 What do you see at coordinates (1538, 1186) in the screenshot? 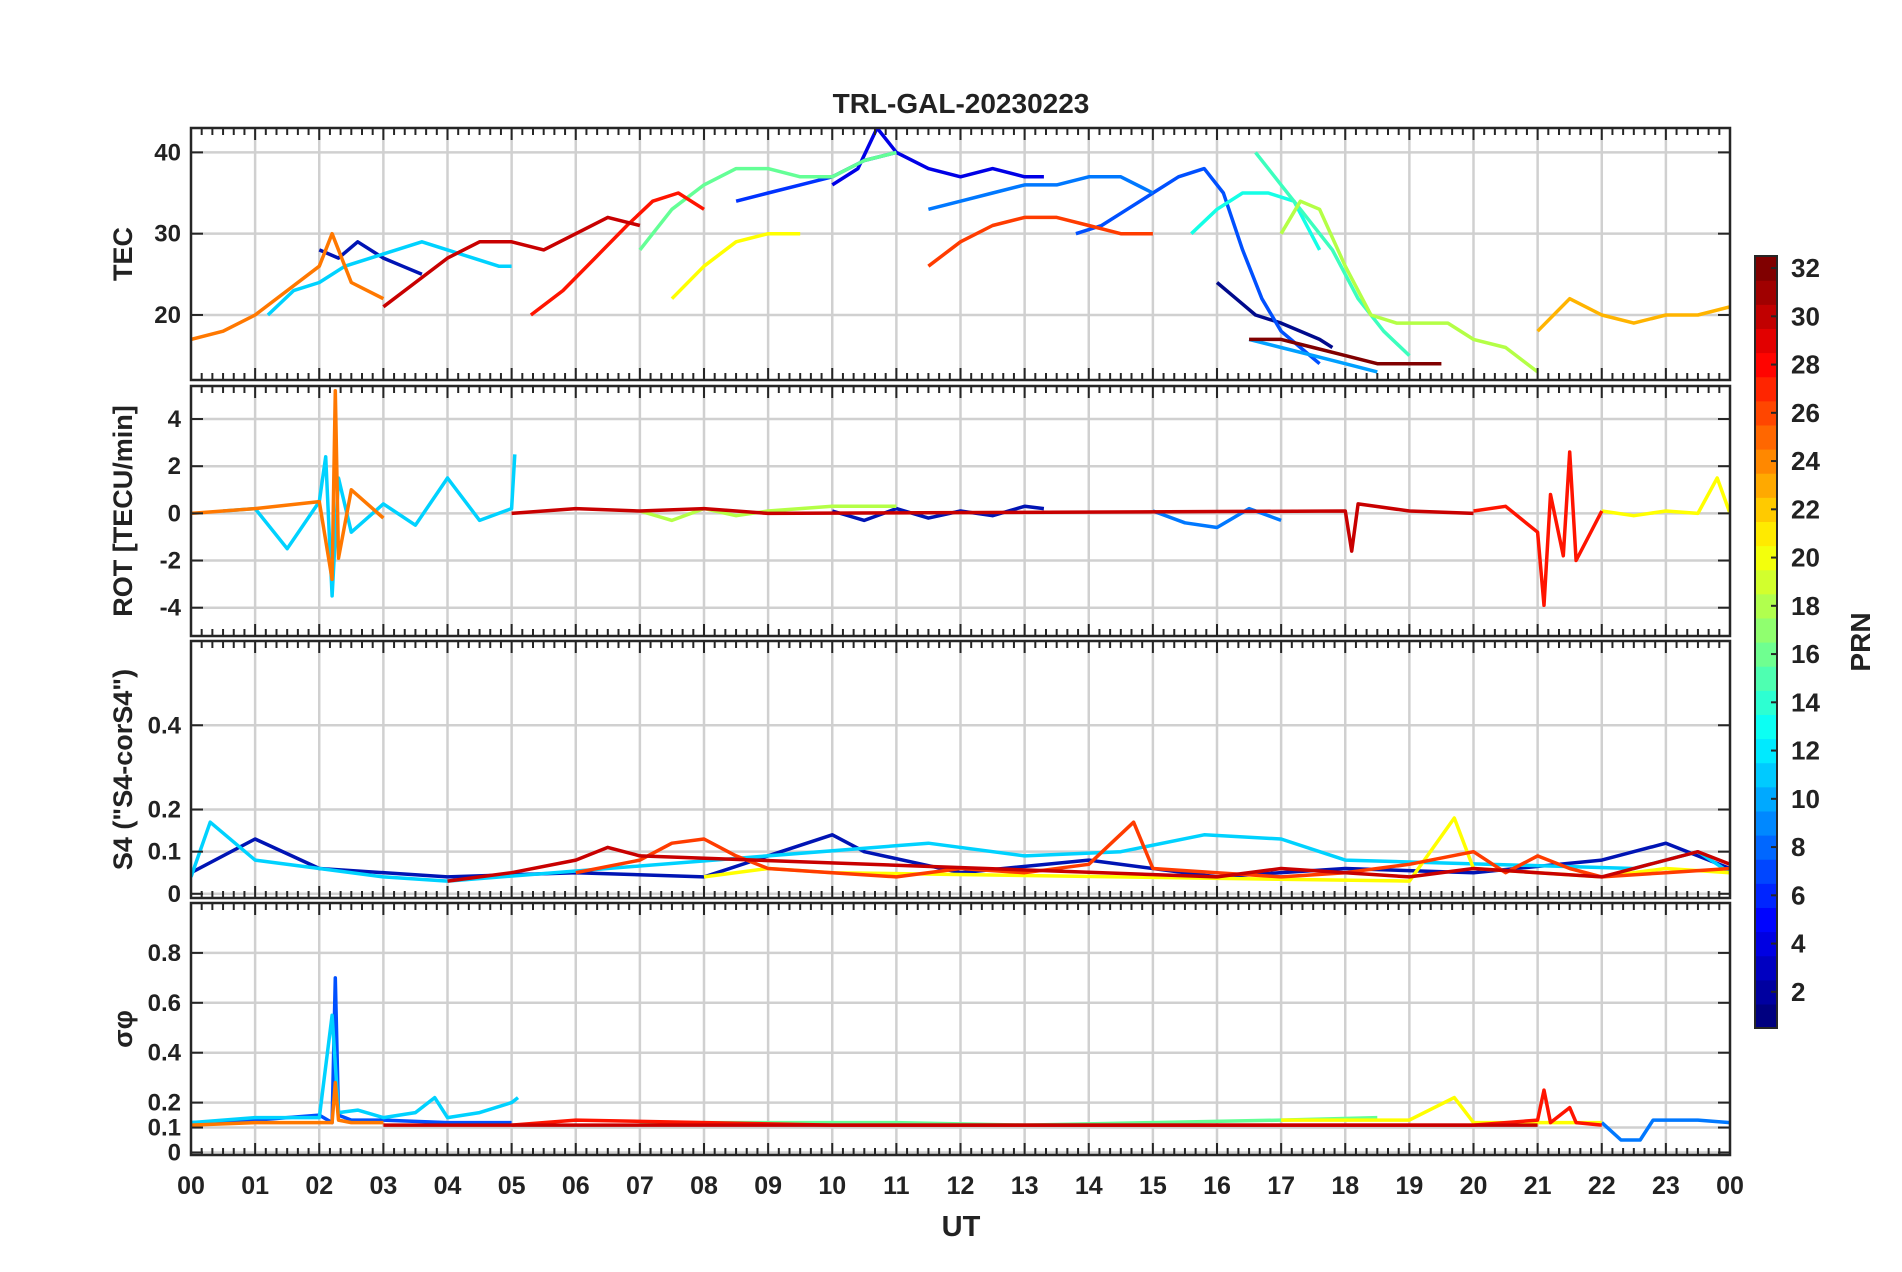
I see `x-tick-label: 21` at bounding box center [1538, 1186].